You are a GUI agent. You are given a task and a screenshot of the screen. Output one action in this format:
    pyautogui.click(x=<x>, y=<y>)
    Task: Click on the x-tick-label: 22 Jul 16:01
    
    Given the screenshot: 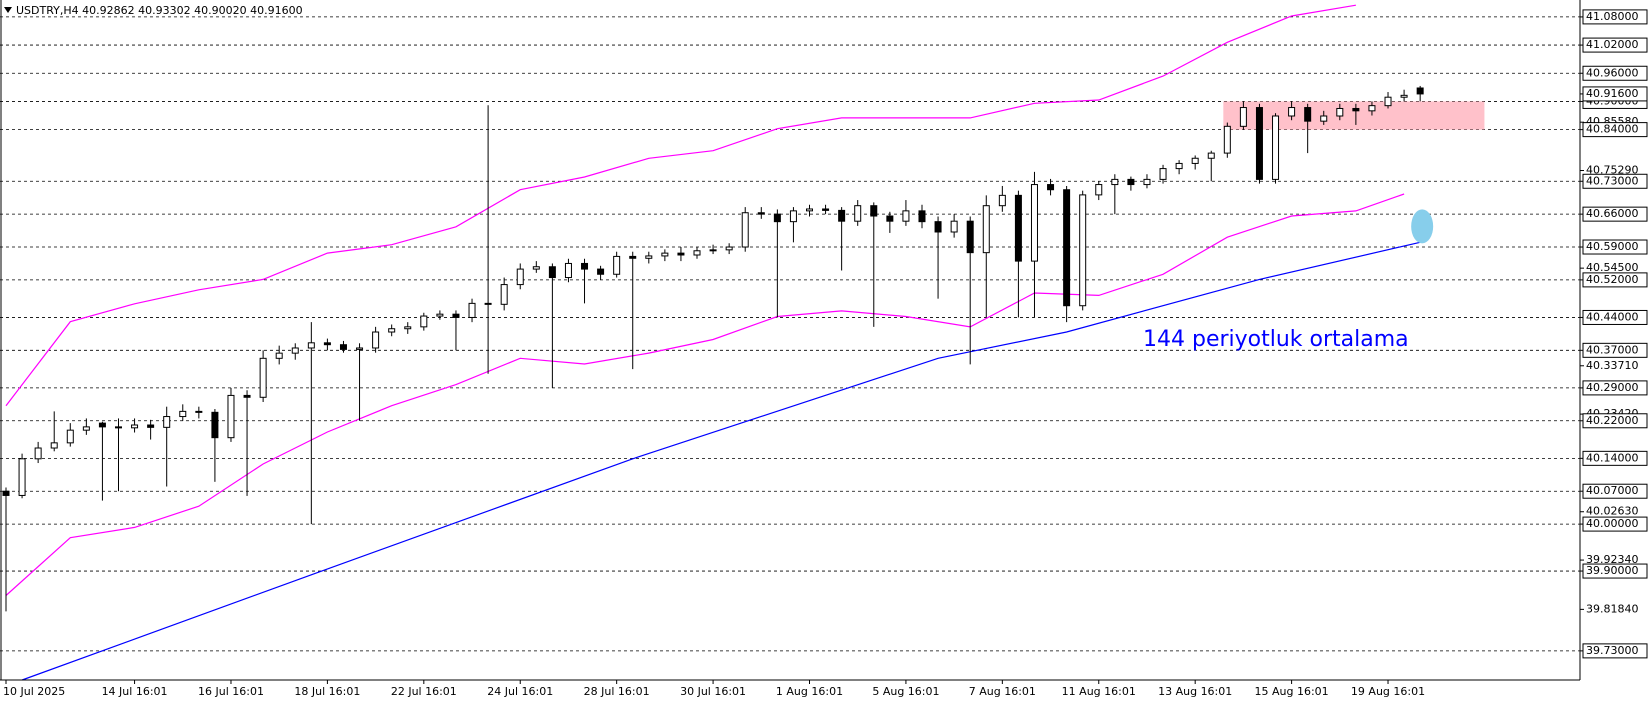 What is the action you would take?
    pyautogui.click(x=424, y=691)
    